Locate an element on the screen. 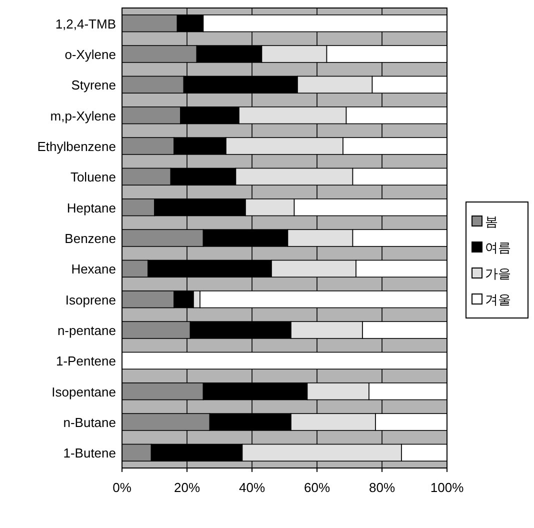  y-tick-label: m,p-Xylene is located at coordinates (83, 116).